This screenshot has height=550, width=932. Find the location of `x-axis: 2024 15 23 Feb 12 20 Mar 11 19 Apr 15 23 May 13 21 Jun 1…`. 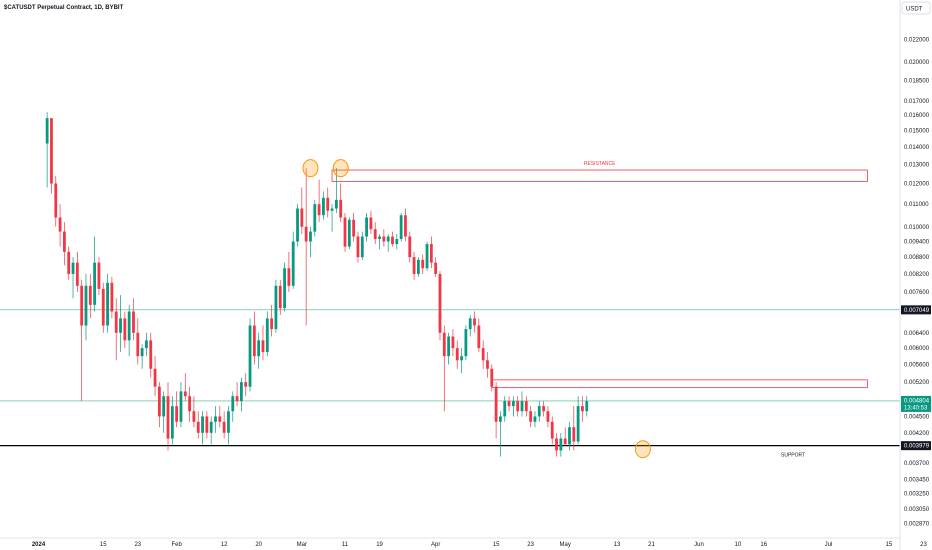

x-axis: 2024 15 23 Feb 12 20 Mar 11 19 Apr 15 23 May 13 21 Jun 1… is located at coordinates (480, 545).